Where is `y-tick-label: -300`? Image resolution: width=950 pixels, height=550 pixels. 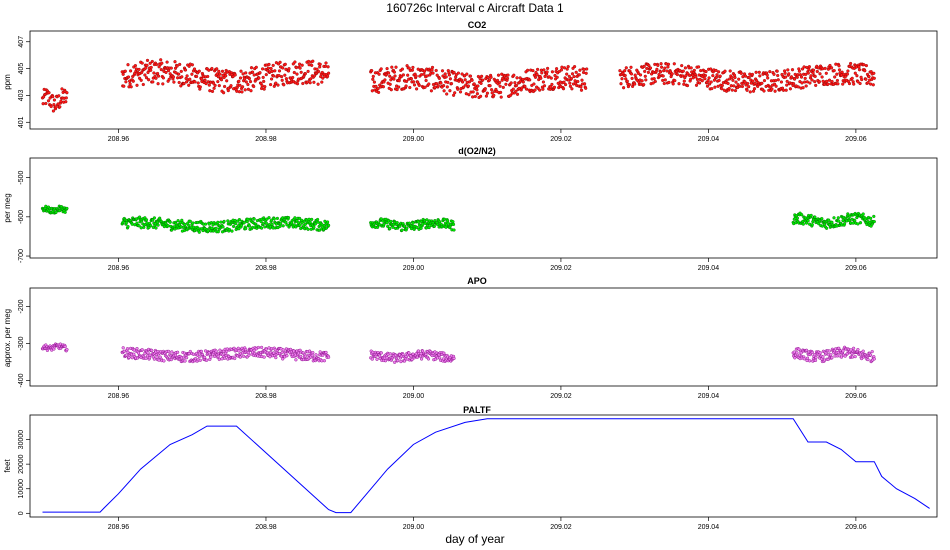
y-tick-label: -300 is located at coordinates (21, 343).